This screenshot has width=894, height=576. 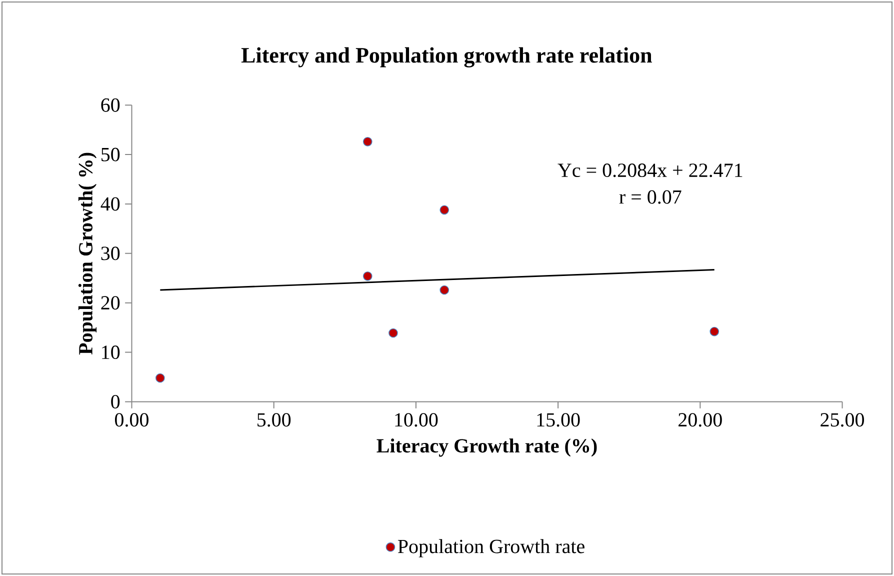 I want to click on x-tick-label: 10.00, so click(x=416, y=420).